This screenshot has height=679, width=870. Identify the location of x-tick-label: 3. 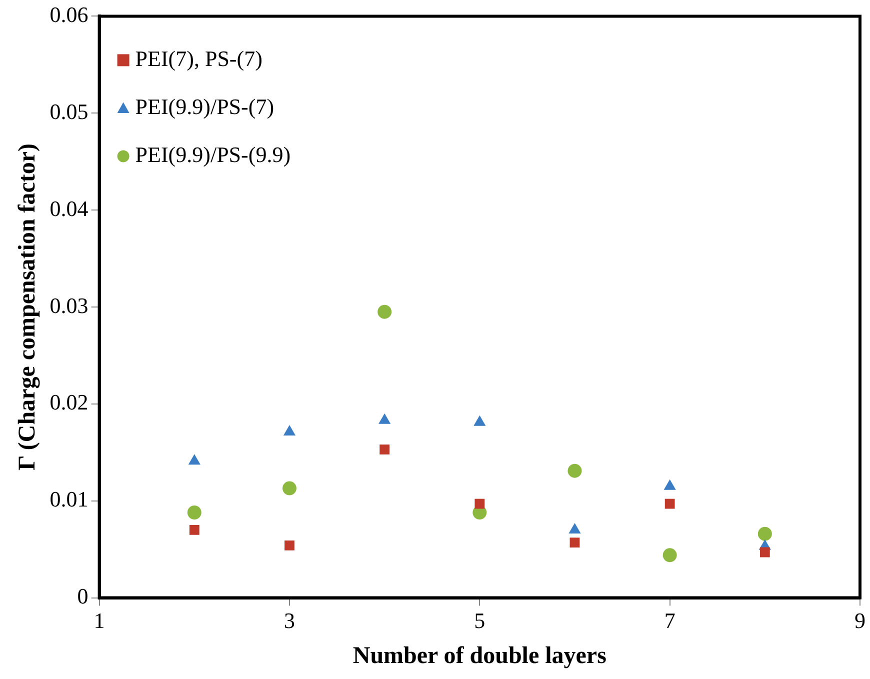
(289, 620).